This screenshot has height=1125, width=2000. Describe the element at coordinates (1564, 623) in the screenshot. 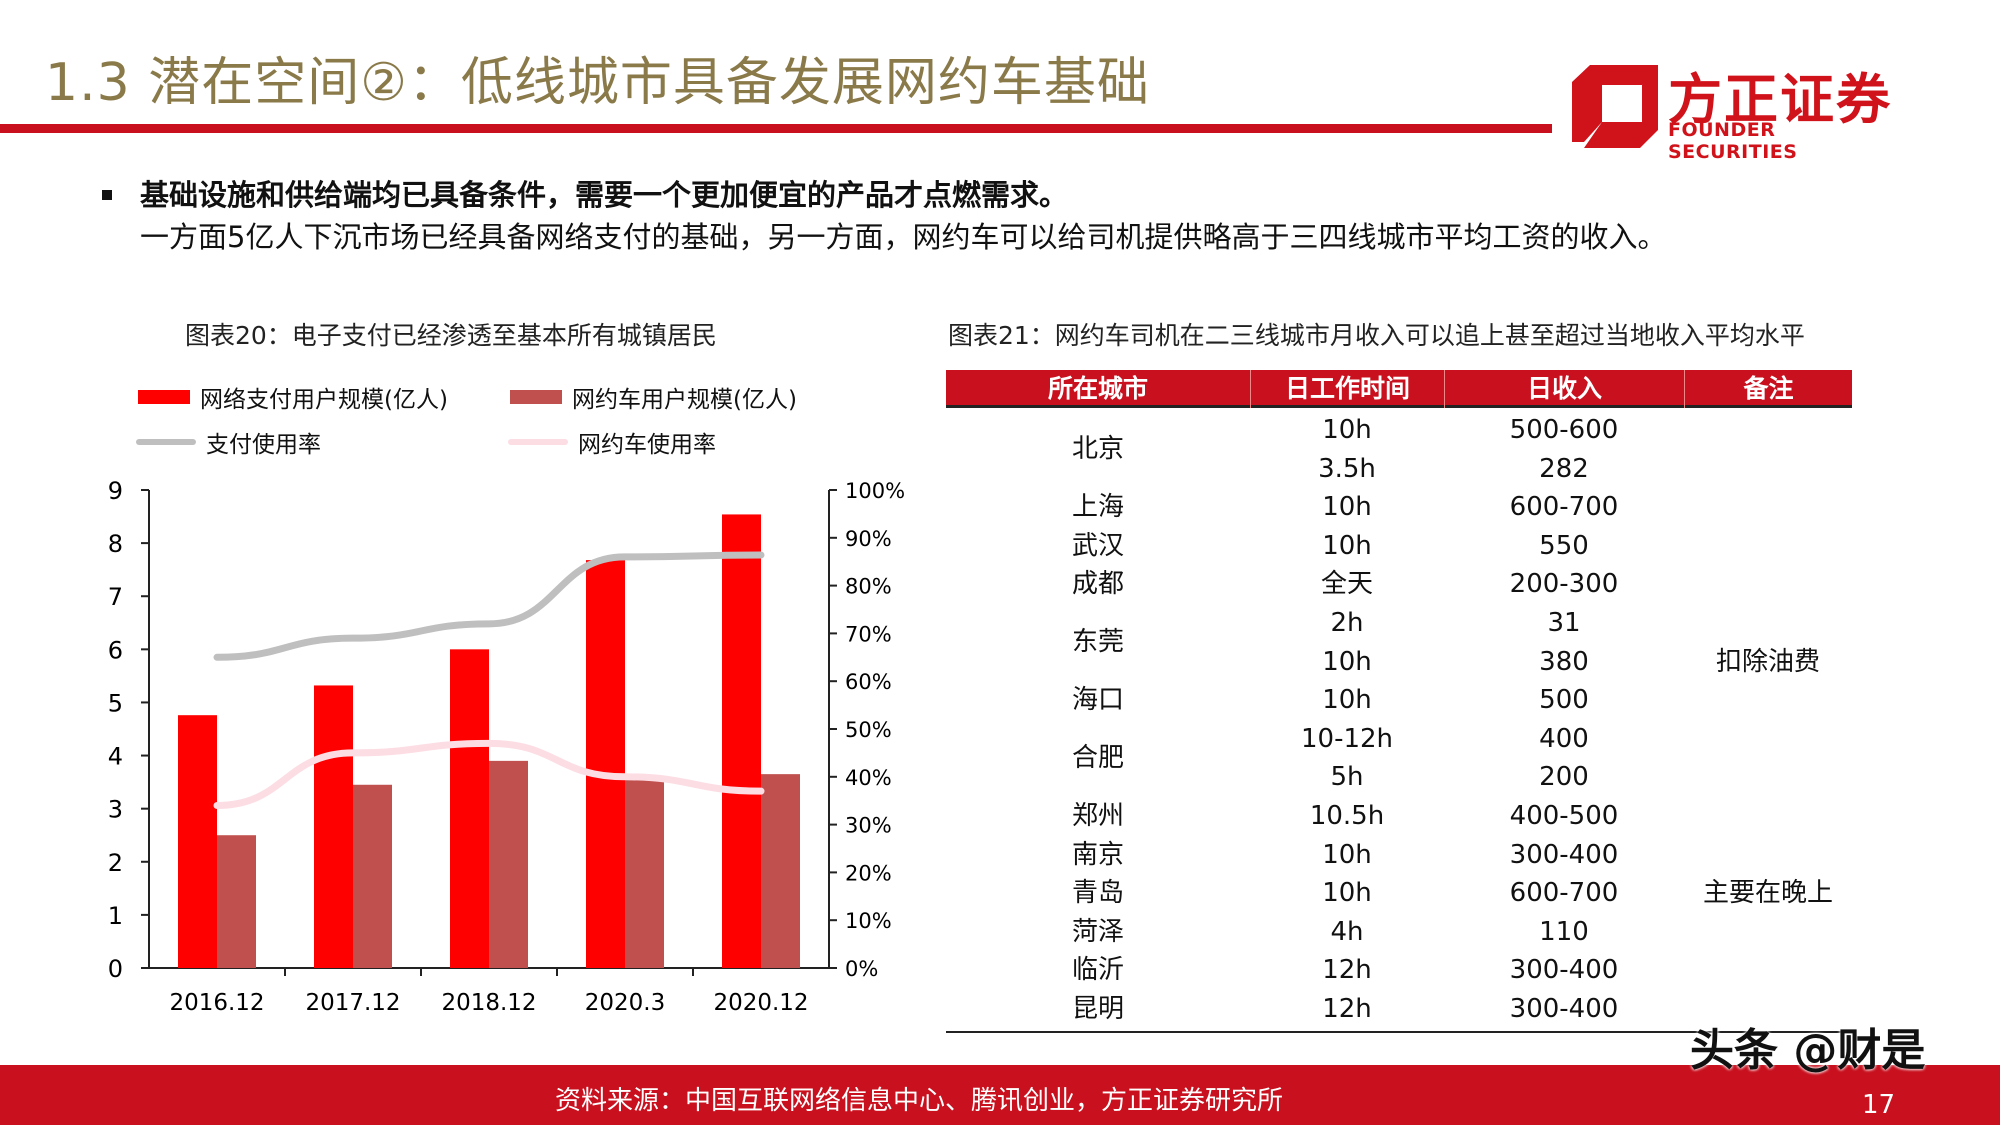

I see `cell-income: 31` at that location.